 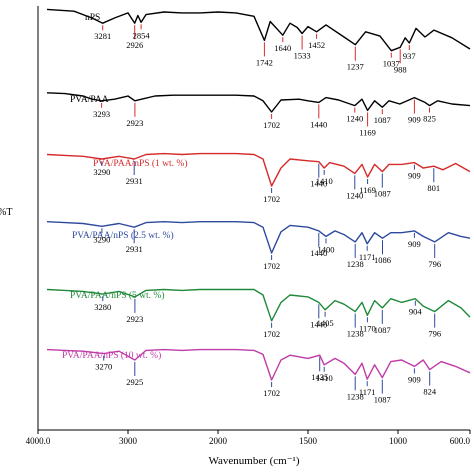 What do you see at coordinates (409, 56) in the screenshot?
I see `peak-label: 937` at bounding box center [409, 56].